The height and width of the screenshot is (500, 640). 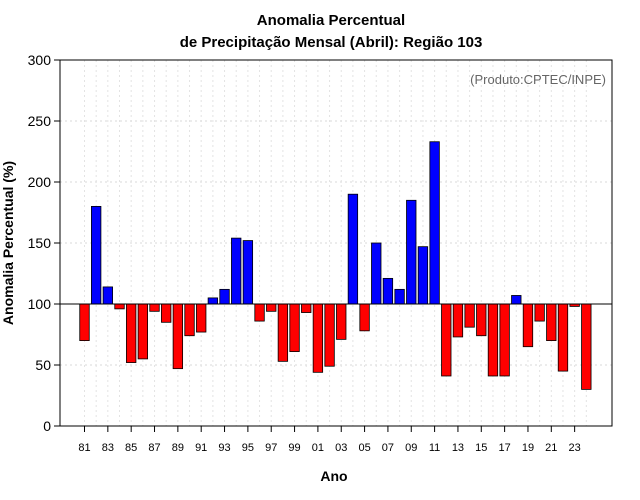 I want to click on x-tick-label: 99, so click(x=294, y=448).